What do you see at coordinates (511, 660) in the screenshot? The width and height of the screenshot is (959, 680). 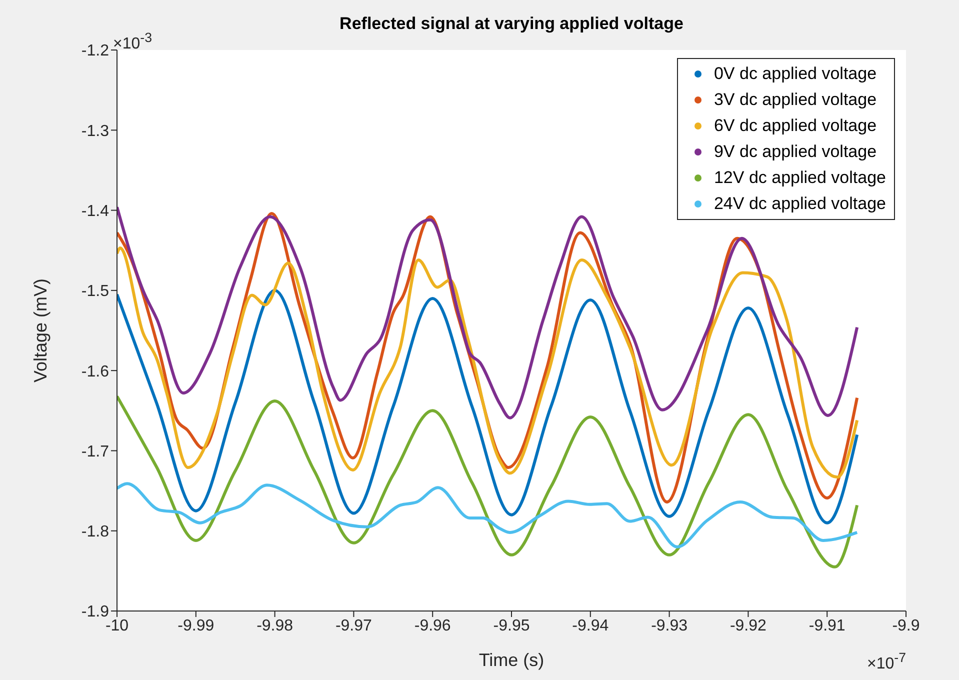 I see `x-axis-title: Time (s)` at bounding box center [511, 660].